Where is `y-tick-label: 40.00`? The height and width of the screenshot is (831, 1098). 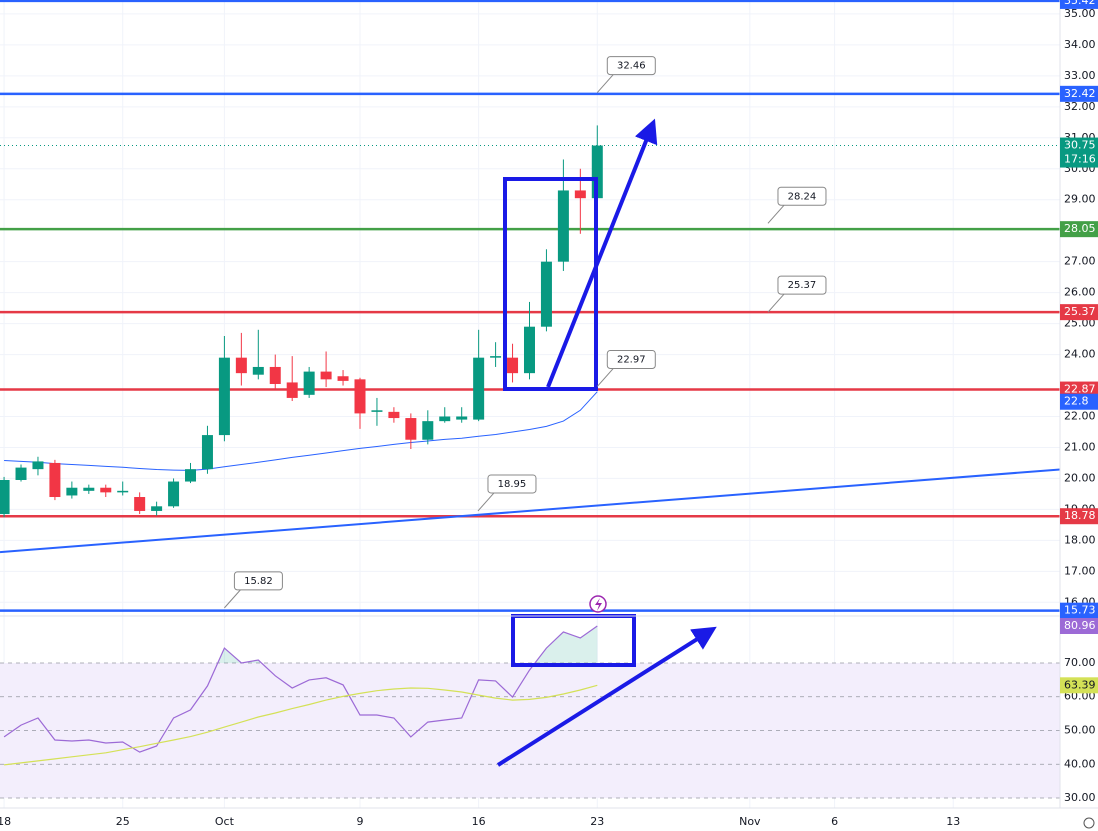 y-tick-label: 40.00 is located at coordinates (1080, 763).